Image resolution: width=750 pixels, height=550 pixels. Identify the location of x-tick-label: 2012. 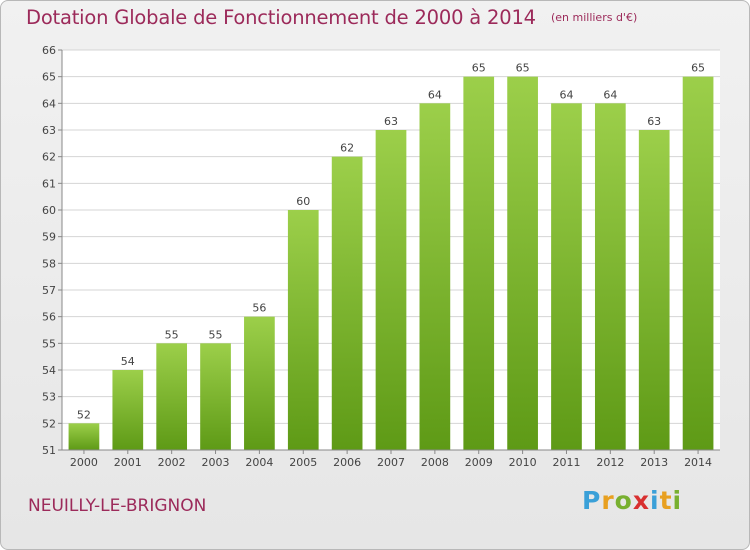
(610, 462).